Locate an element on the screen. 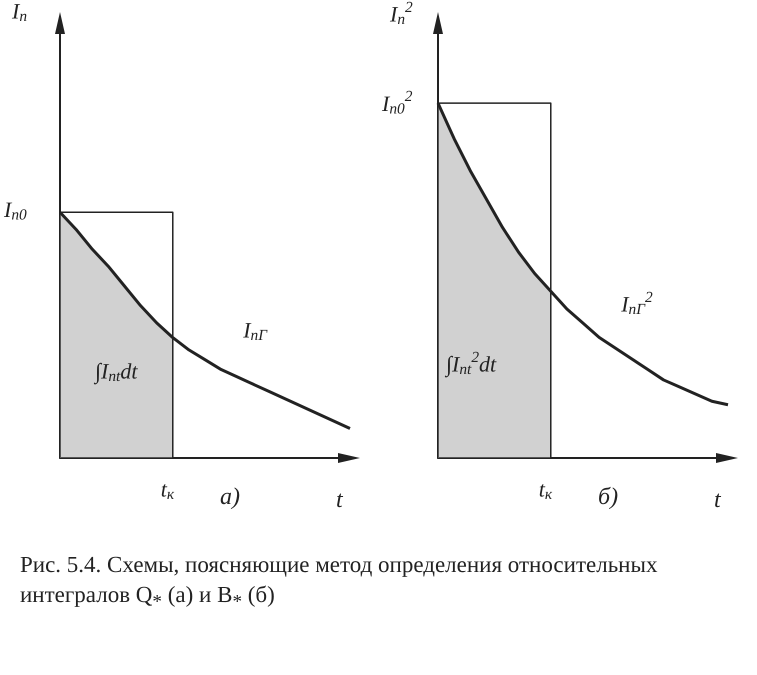  text: б) is located at coordinates (608, 497).